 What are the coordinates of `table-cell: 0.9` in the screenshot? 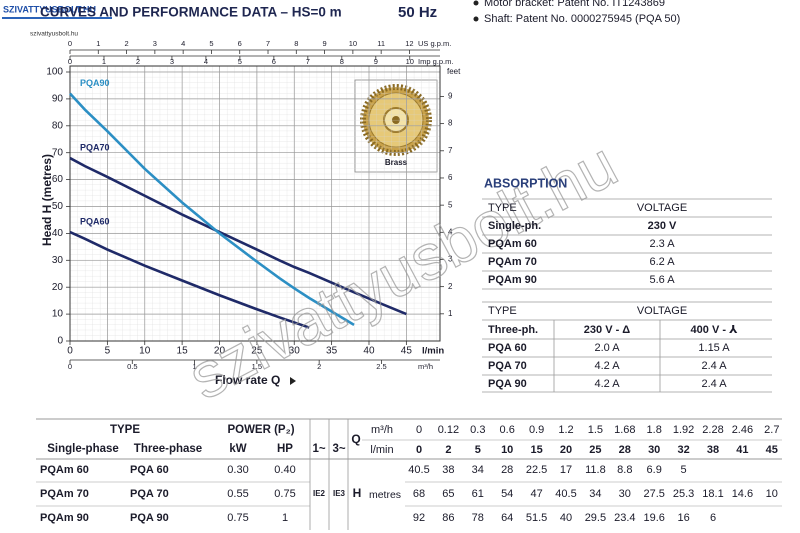 It's located at (536, 430).